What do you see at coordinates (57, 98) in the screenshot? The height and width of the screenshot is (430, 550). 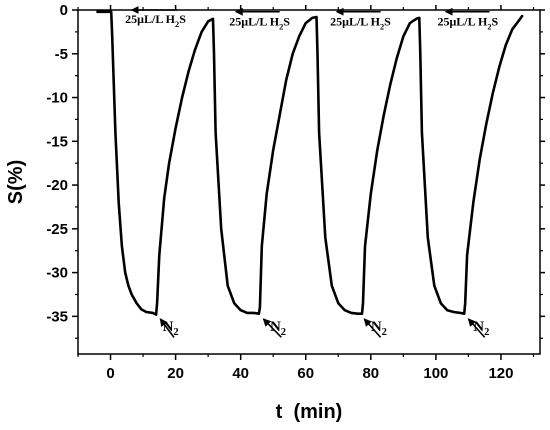 I see `y-tick-label: -10` at bounding box center [57, 98].